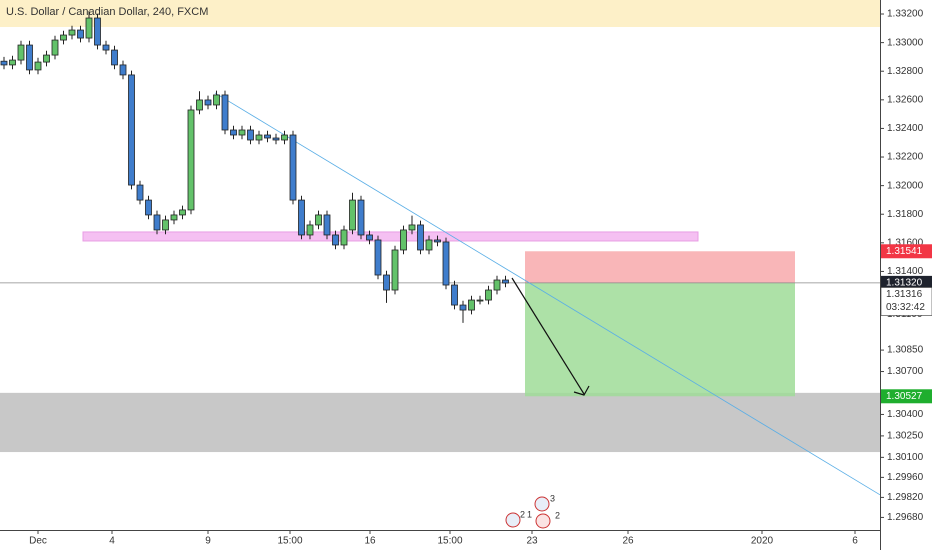 This screenshot has height=550, width=932. What do you see at coordinates (905, 71) in the screenshot?
I see `y-tick-label: 1.32800` at bounding box center [905, 71].